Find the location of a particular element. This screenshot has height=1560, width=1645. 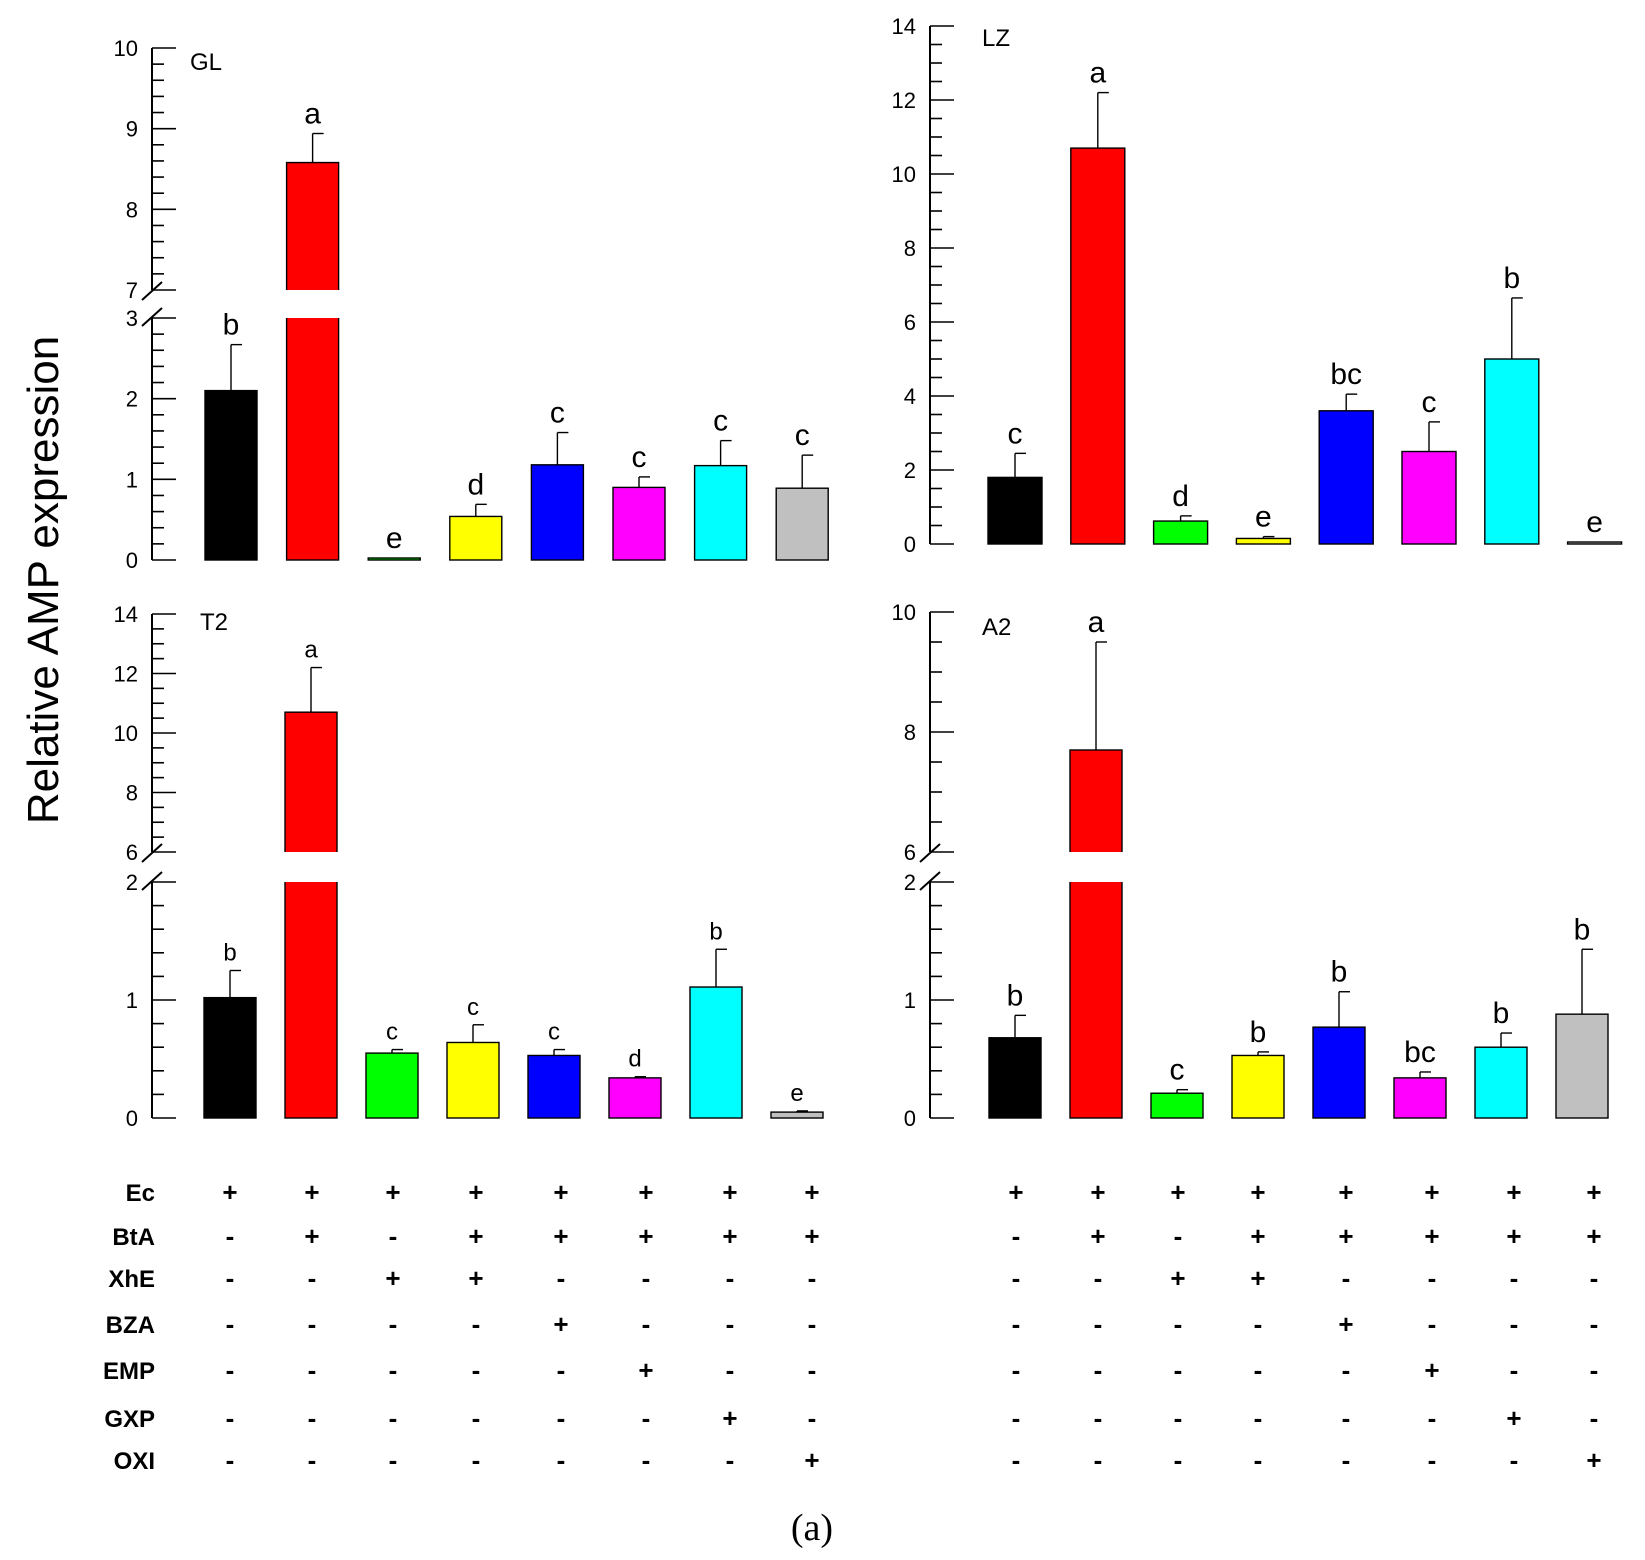

axis-break-mark is located at coordinates (152, 317).